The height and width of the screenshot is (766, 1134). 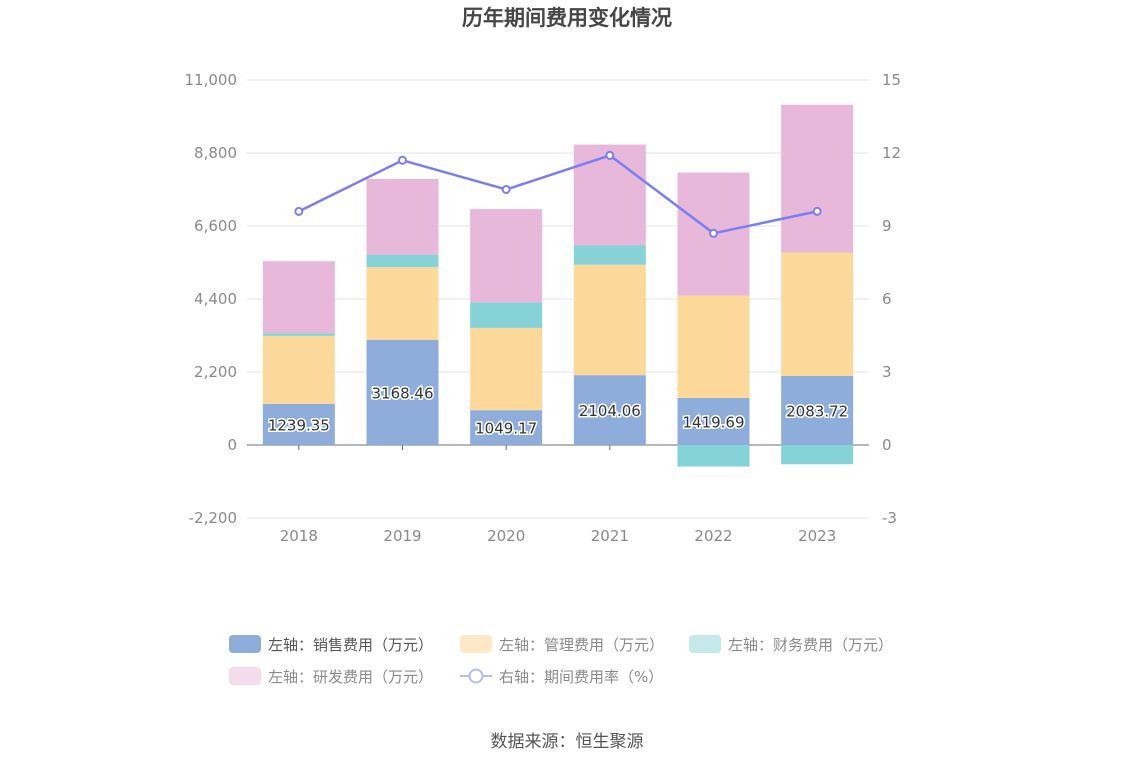 What do you see at coordinates (402, 536) in the screenshot?
I see `x-tick-label: 2019` at bounding box center [402, 536].